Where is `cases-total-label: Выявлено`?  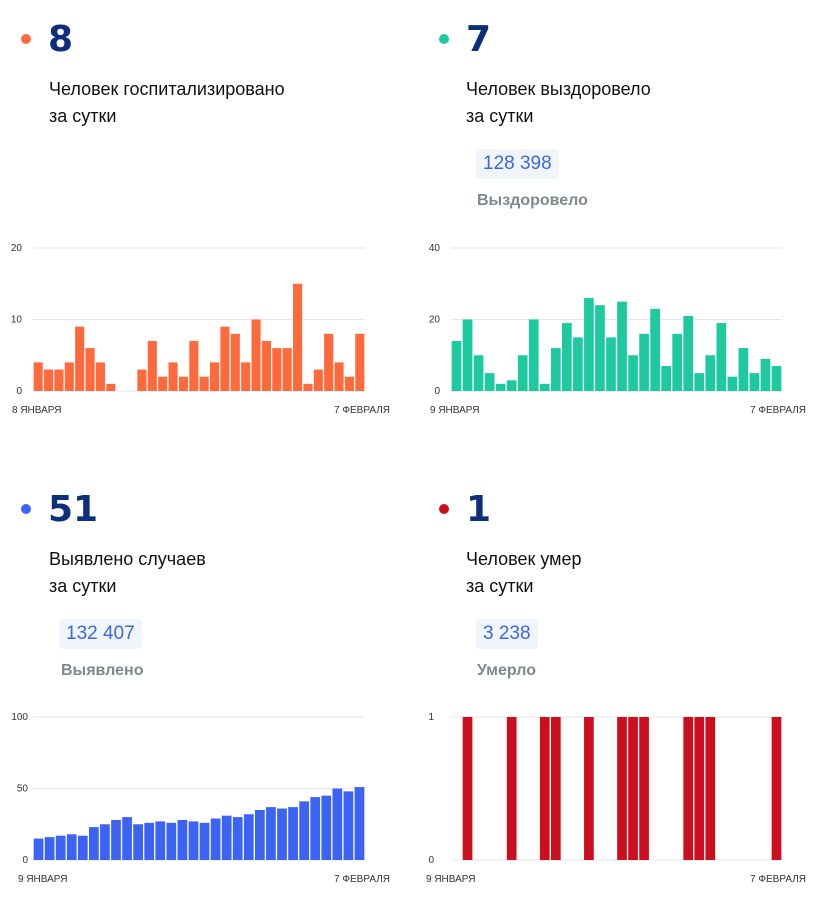 cases-total-label: Выявлено is located at coordinates (102, 670).